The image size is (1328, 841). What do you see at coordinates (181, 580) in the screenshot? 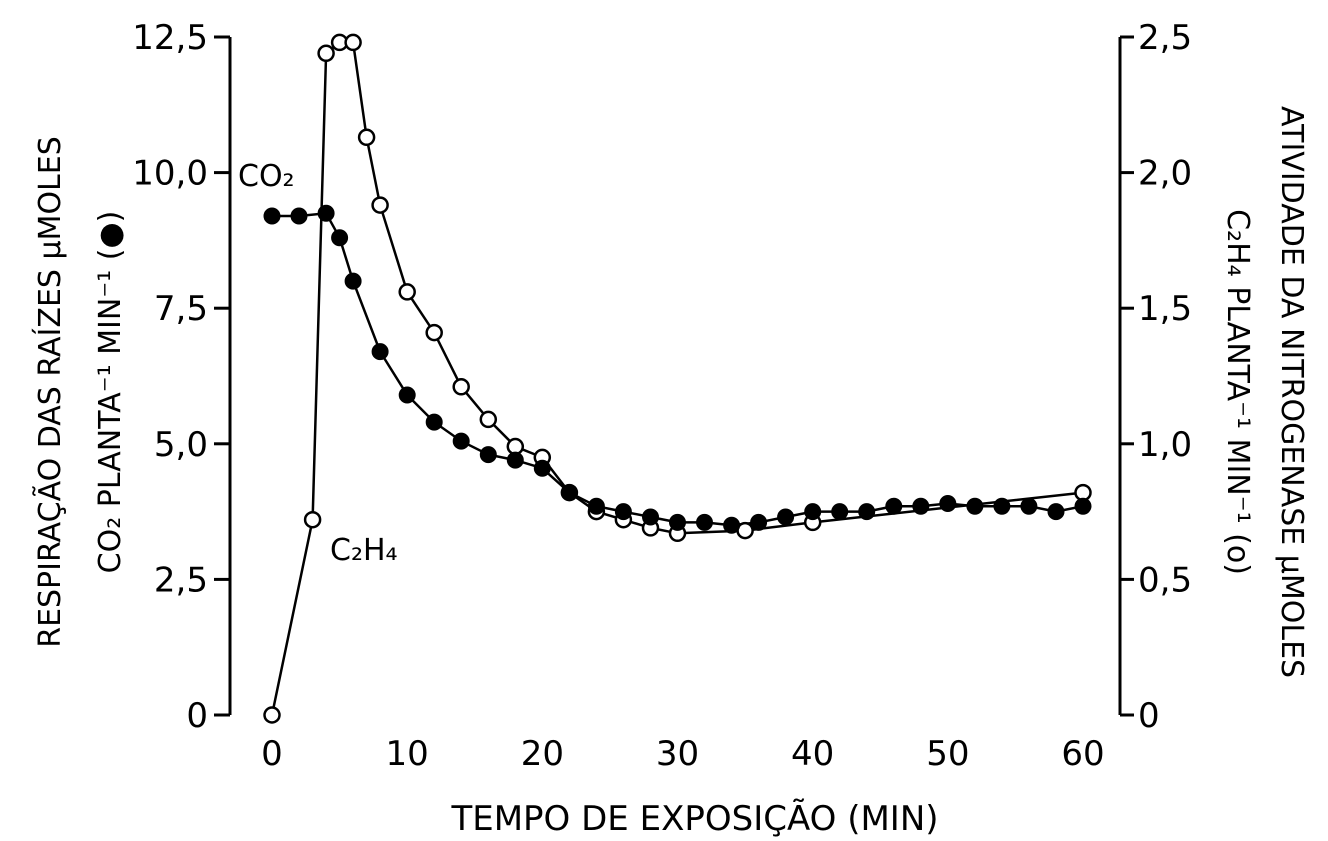
I see `left-tick-label: 2,5` at bounding box center [181, 580].